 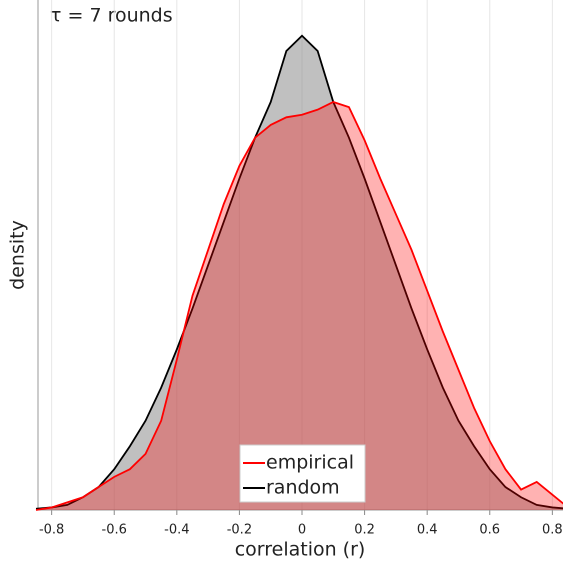 I want to click on x-tick-label: 0.8, so click(x=552, y=530).